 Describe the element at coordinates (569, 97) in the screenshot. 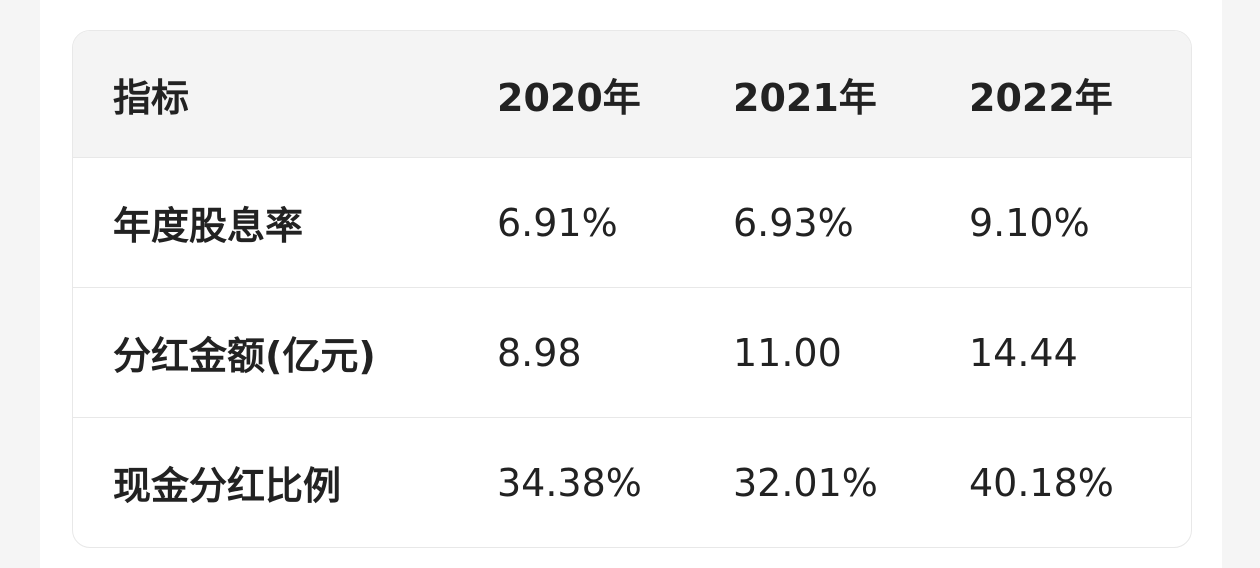

I see `header-cell: 2020年` at that location.